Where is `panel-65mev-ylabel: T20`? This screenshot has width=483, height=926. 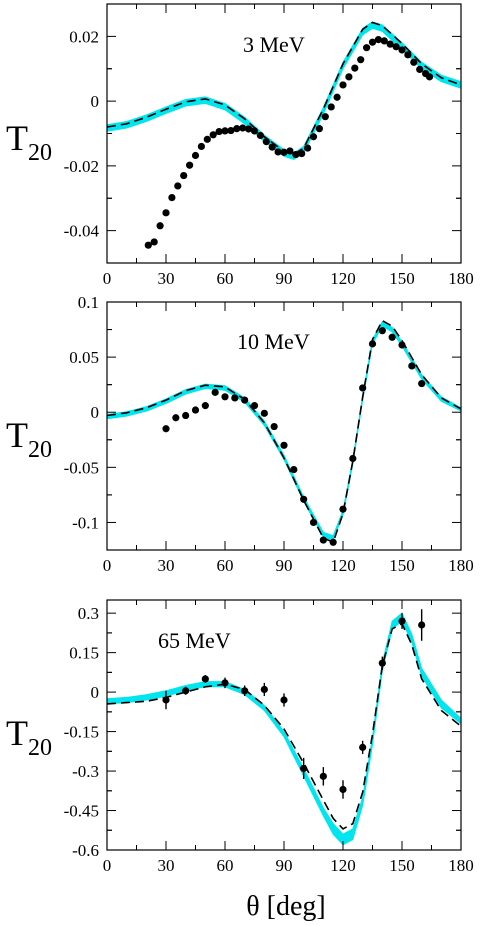 panel-65mev-ylabel: T20 is located at coordinates (29, 737).